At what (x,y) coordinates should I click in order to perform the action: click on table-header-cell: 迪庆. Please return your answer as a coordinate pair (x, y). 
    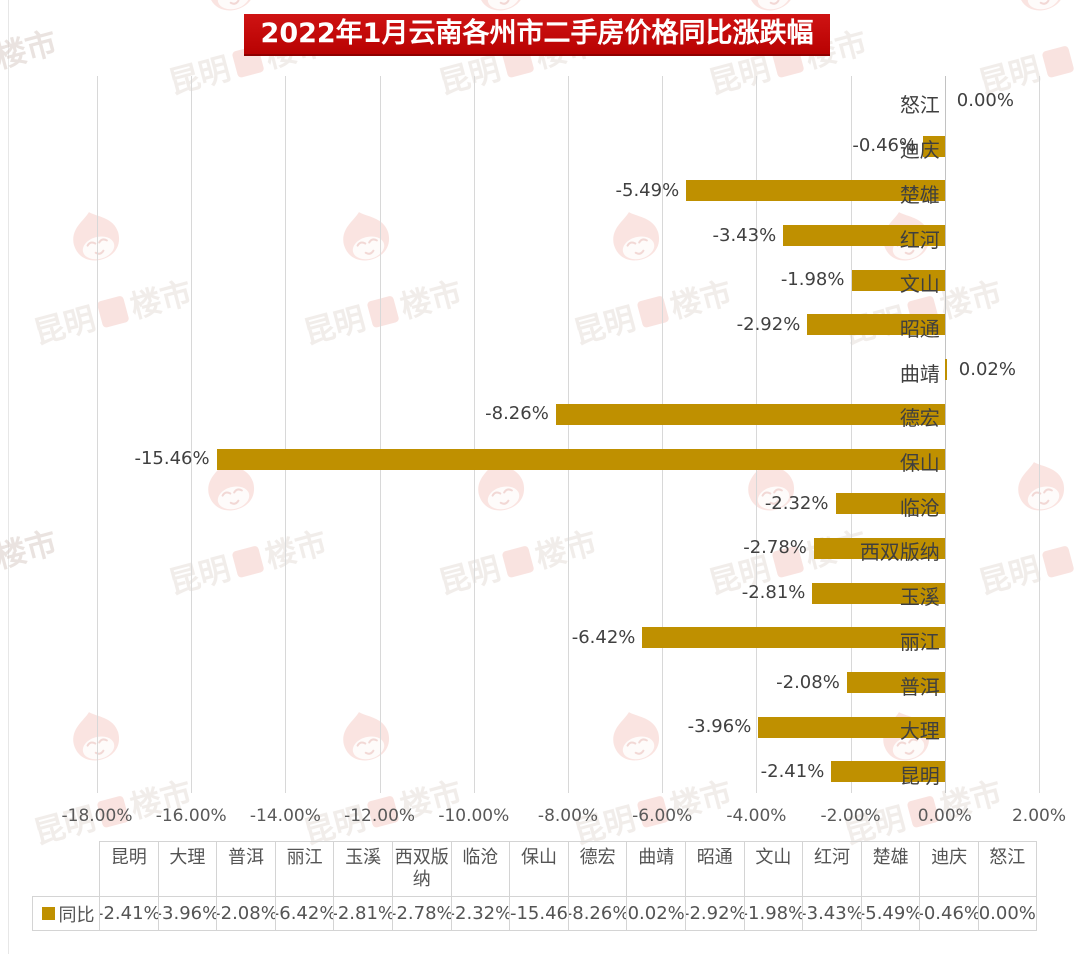
    Looking at the image, I should click on (948, 868).